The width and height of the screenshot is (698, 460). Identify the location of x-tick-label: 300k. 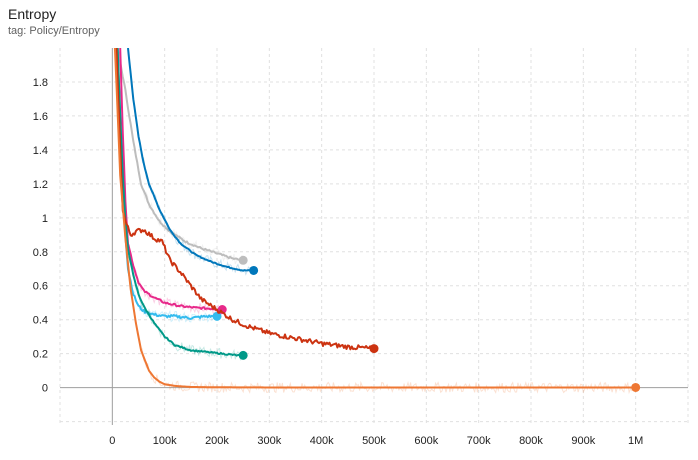
(269, 441).